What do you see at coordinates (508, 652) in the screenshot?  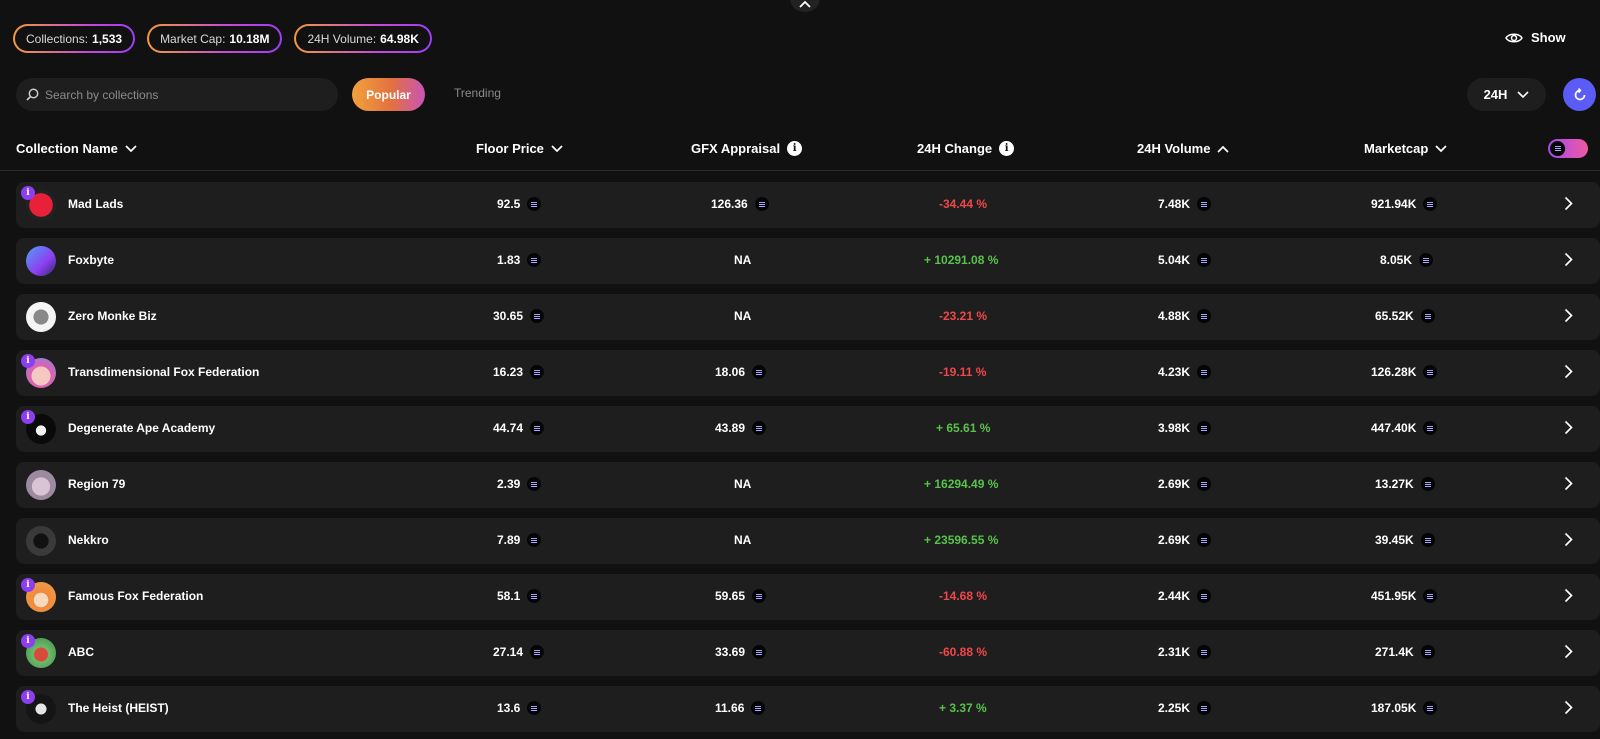 I see `floor-price: 27.14` at bounding box center [508, 652].